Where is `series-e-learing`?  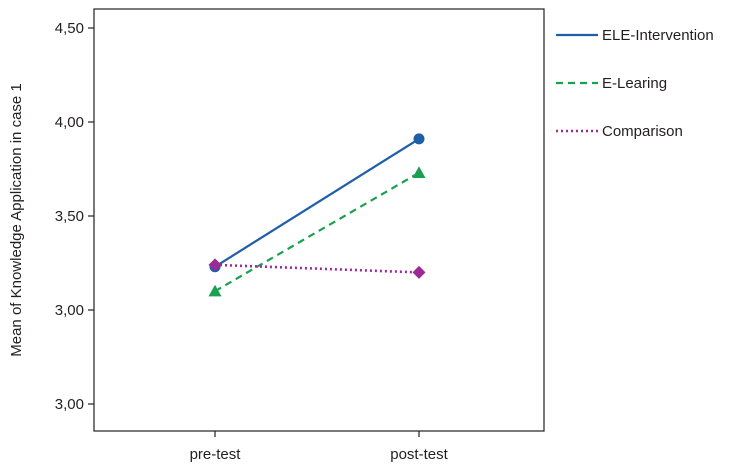
series-e-learing is located at coordinates (317, 231).